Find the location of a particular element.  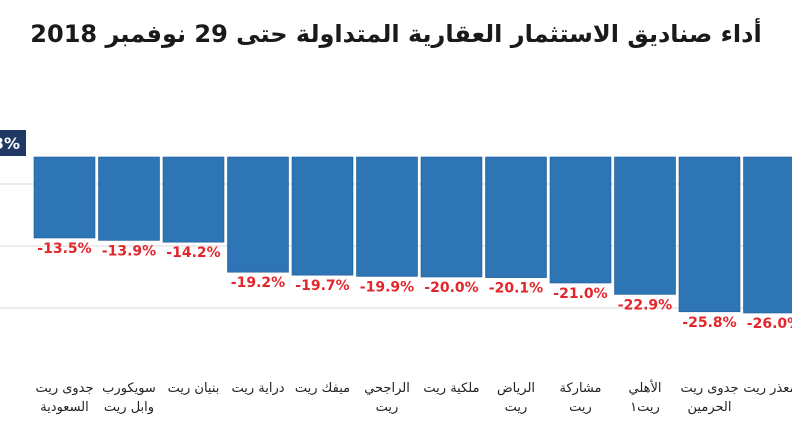

category-label: ريت١ is located at coordinates (645, 407).